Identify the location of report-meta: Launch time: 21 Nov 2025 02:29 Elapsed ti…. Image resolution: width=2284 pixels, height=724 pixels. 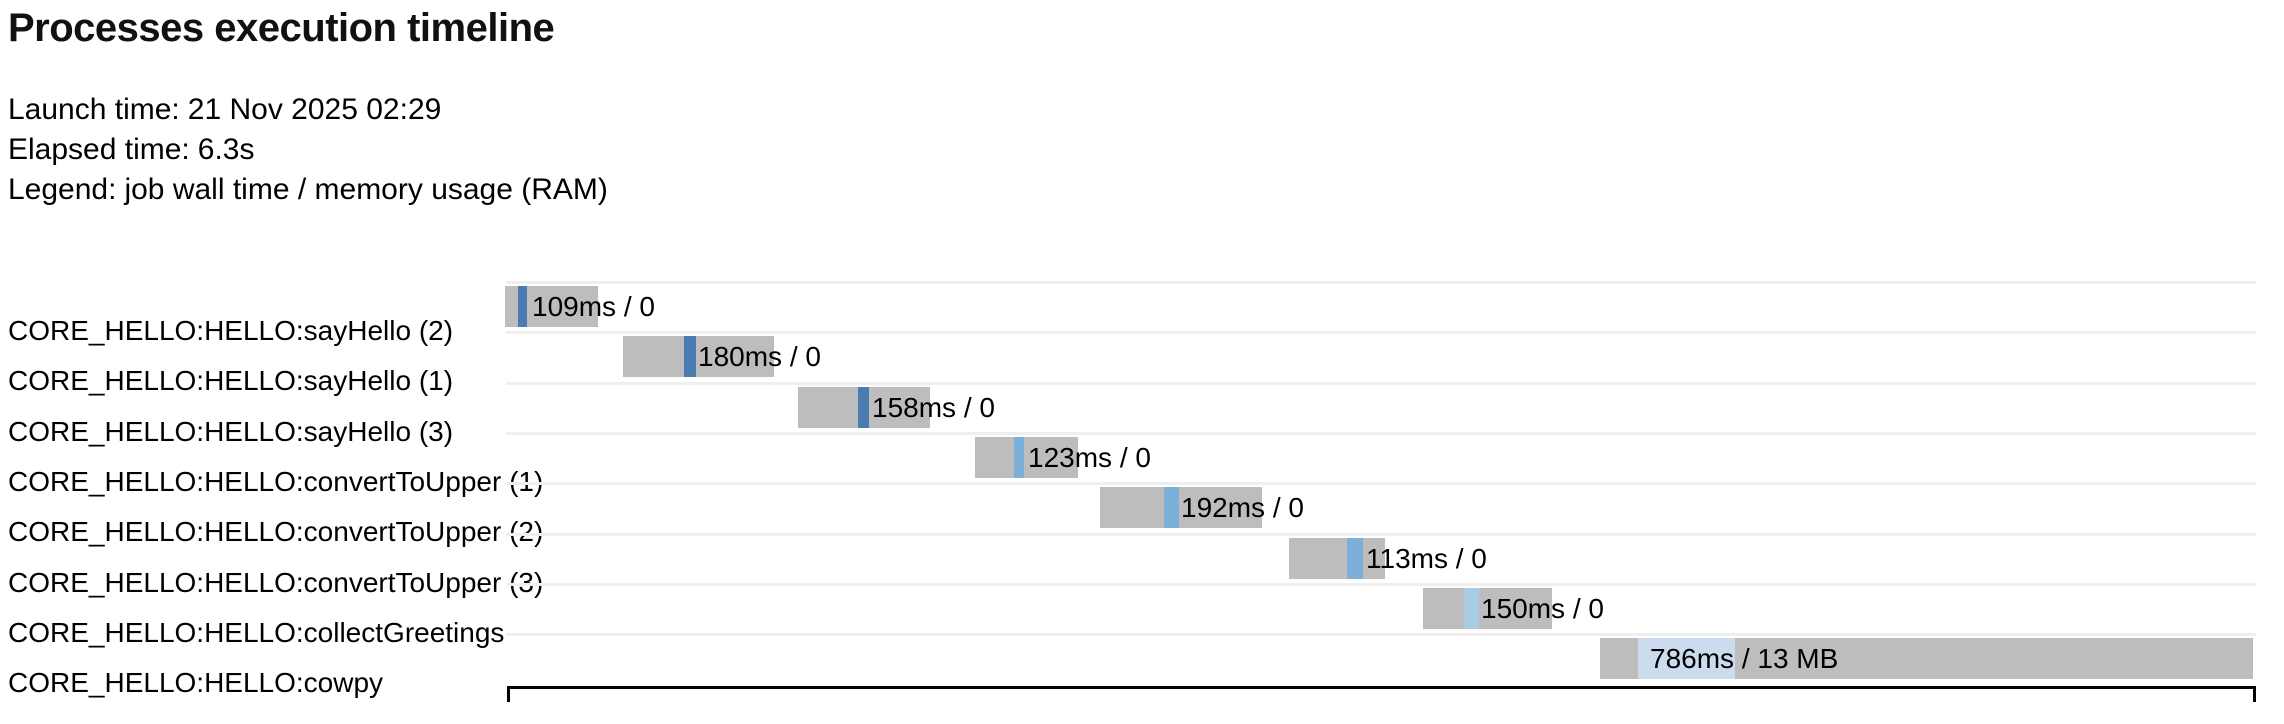
(308, 150).